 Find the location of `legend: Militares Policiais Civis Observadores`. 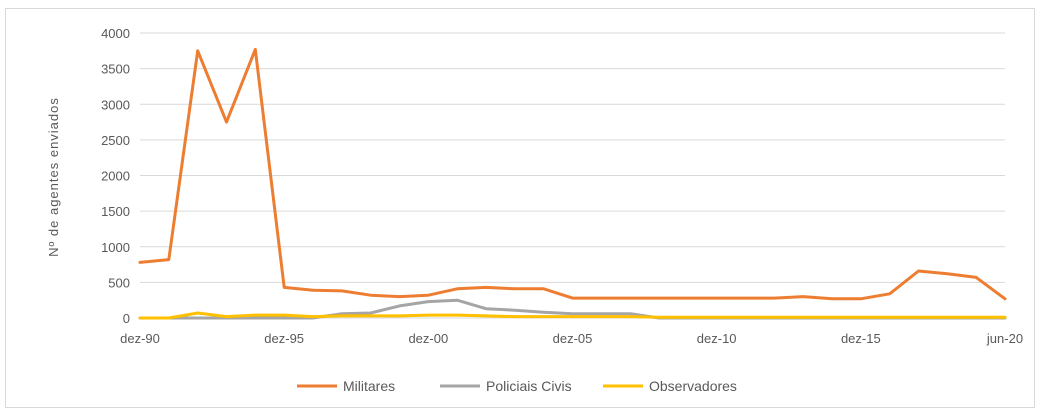

legend: Militares Policiais Civis Observadores is located at coordinates (517, 386).